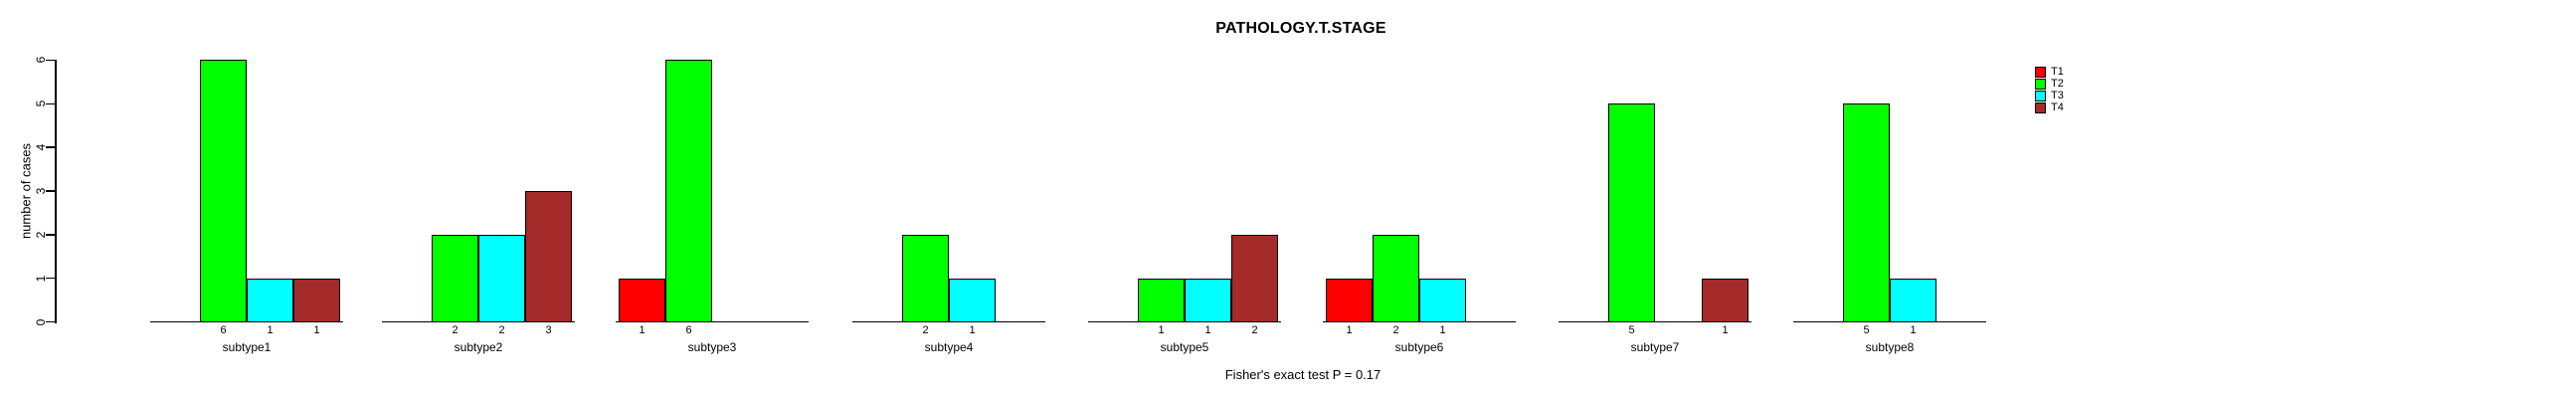 The height and width of the screenshot is (398, 2576). Describe the element at coordinates (1300, 28) in the screenshot. I see `chart-title: PATHOLOGY.T.STAGE` at that location.